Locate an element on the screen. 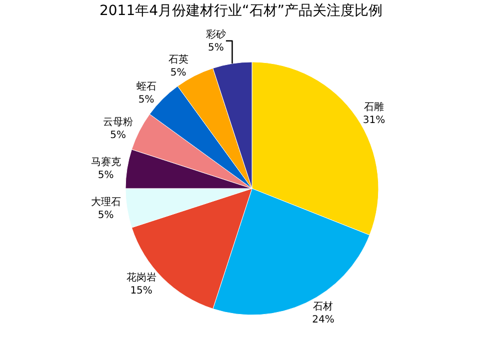 The height and width of the screenshot is (337, 482). slice-label: 花岗岩 is located at coordinates (141, 278).